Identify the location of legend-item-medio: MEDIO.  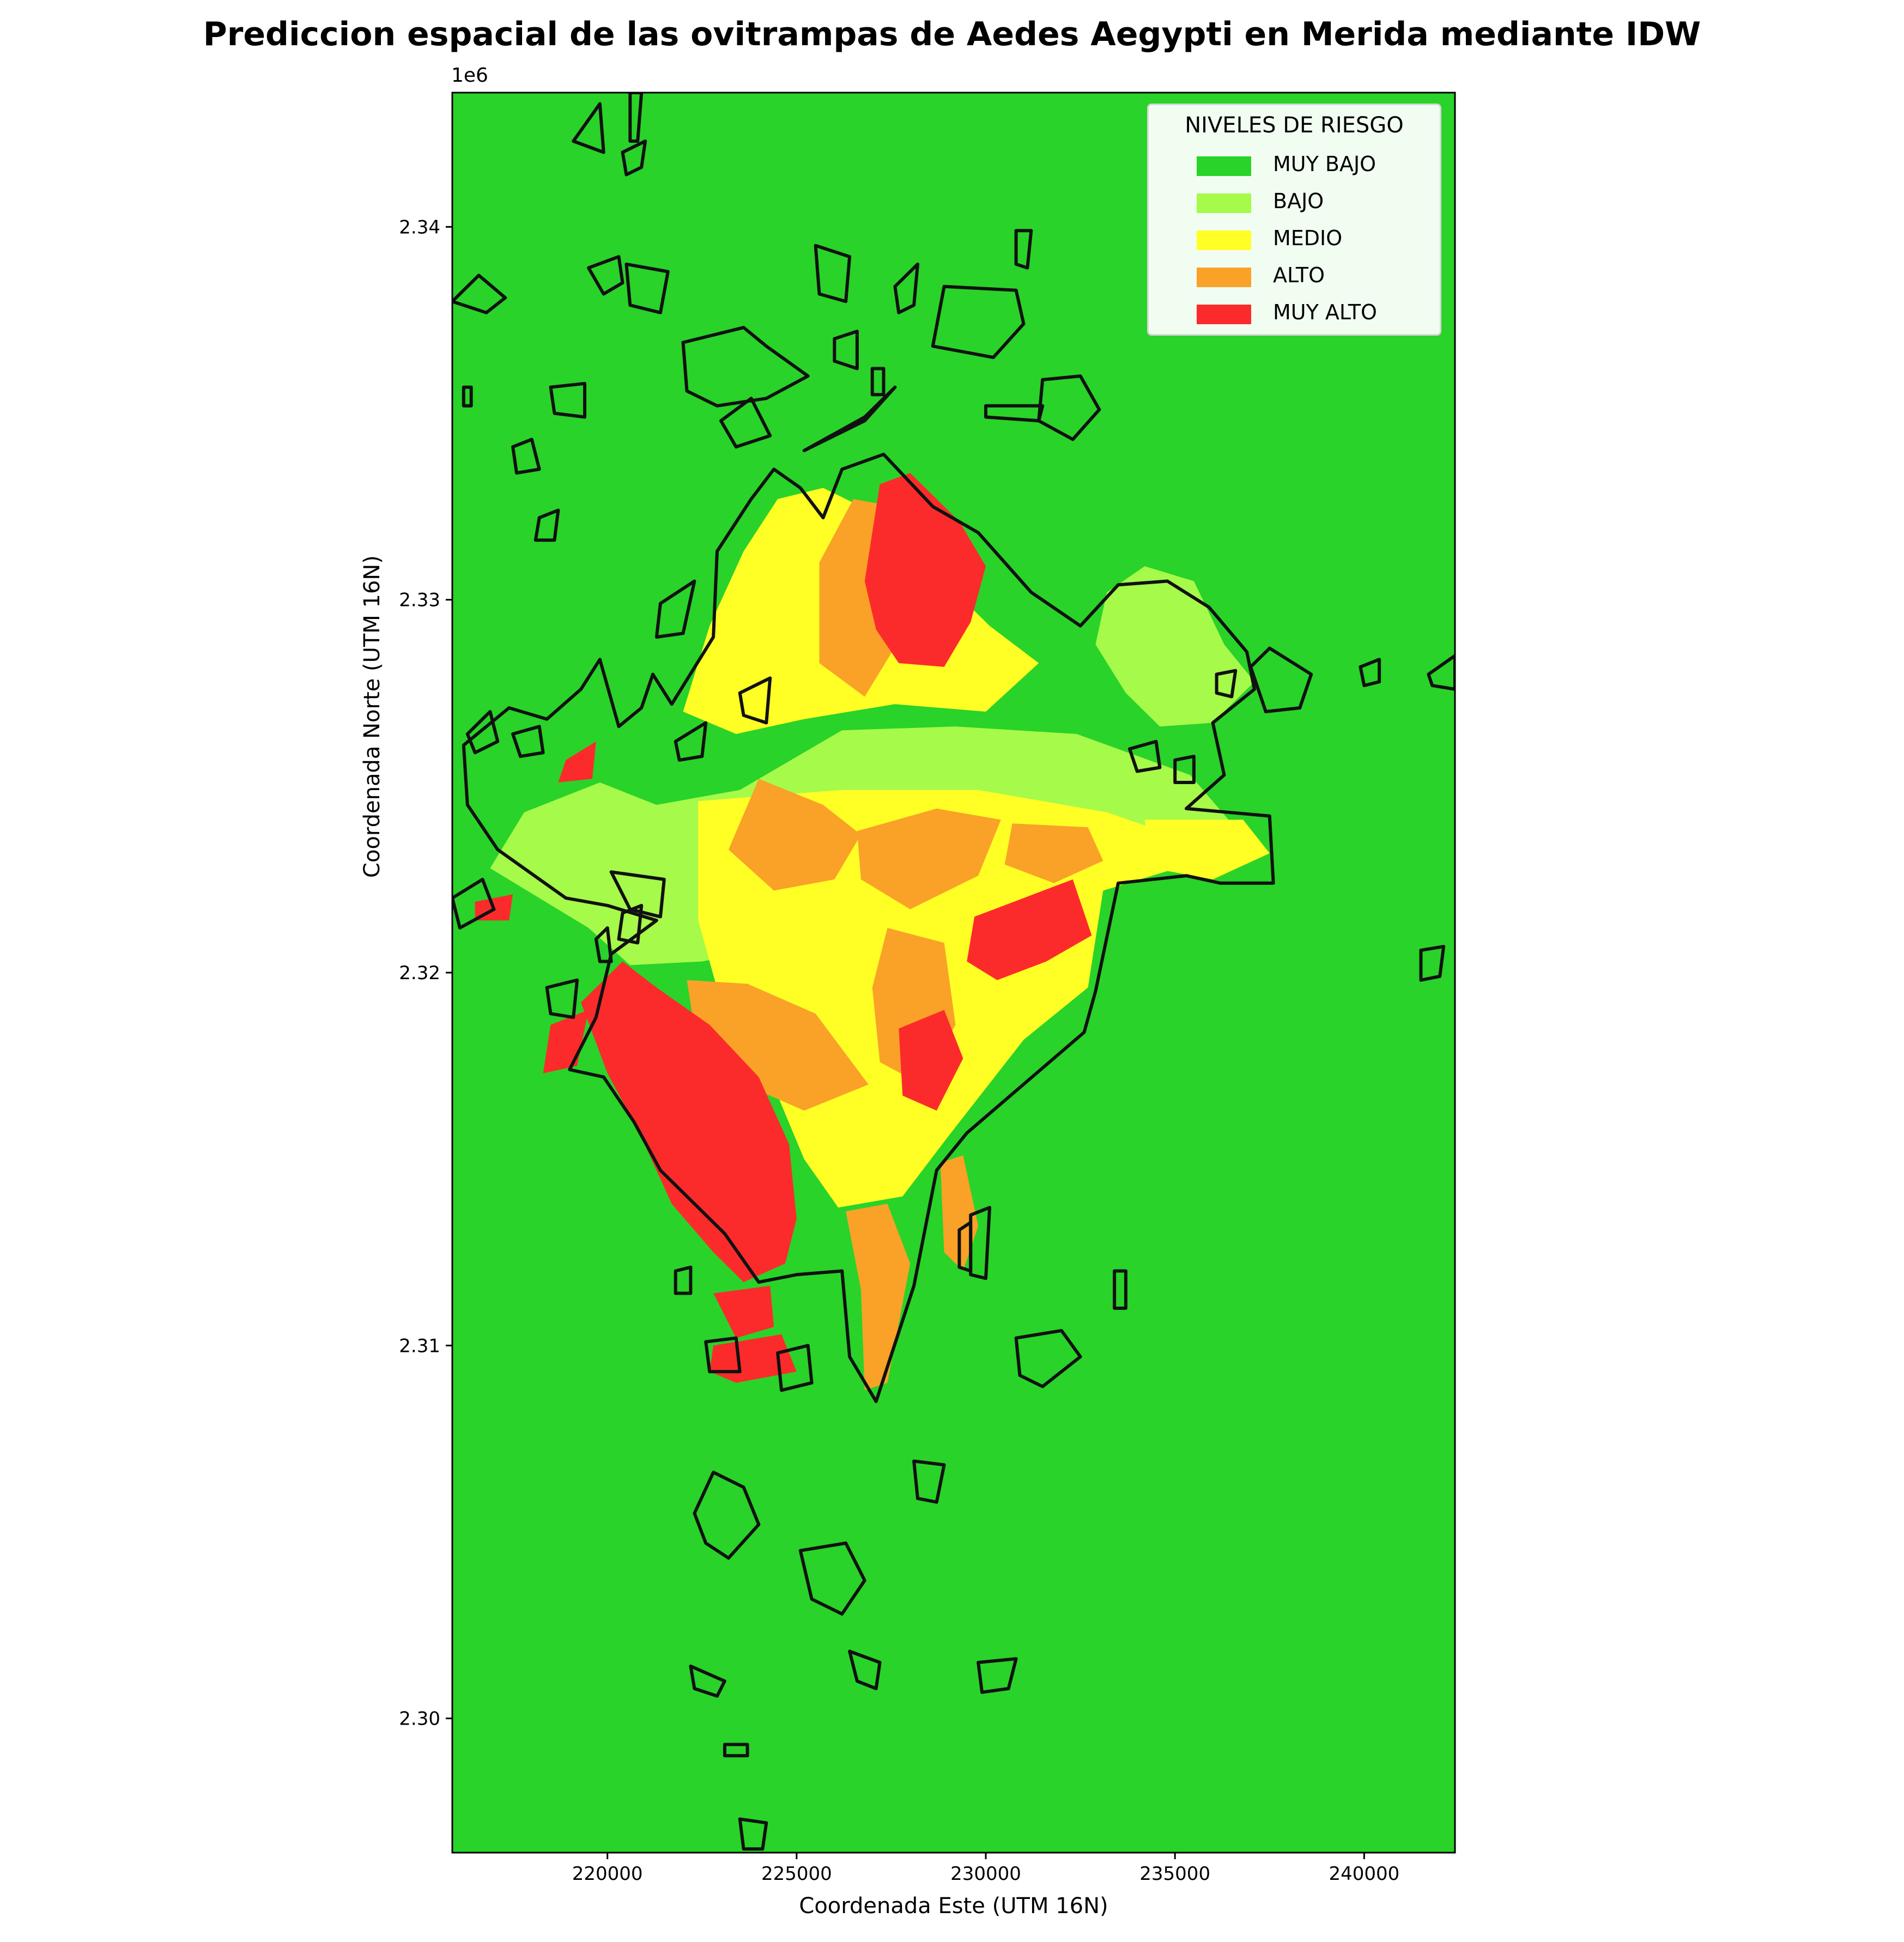
(1314, 238).